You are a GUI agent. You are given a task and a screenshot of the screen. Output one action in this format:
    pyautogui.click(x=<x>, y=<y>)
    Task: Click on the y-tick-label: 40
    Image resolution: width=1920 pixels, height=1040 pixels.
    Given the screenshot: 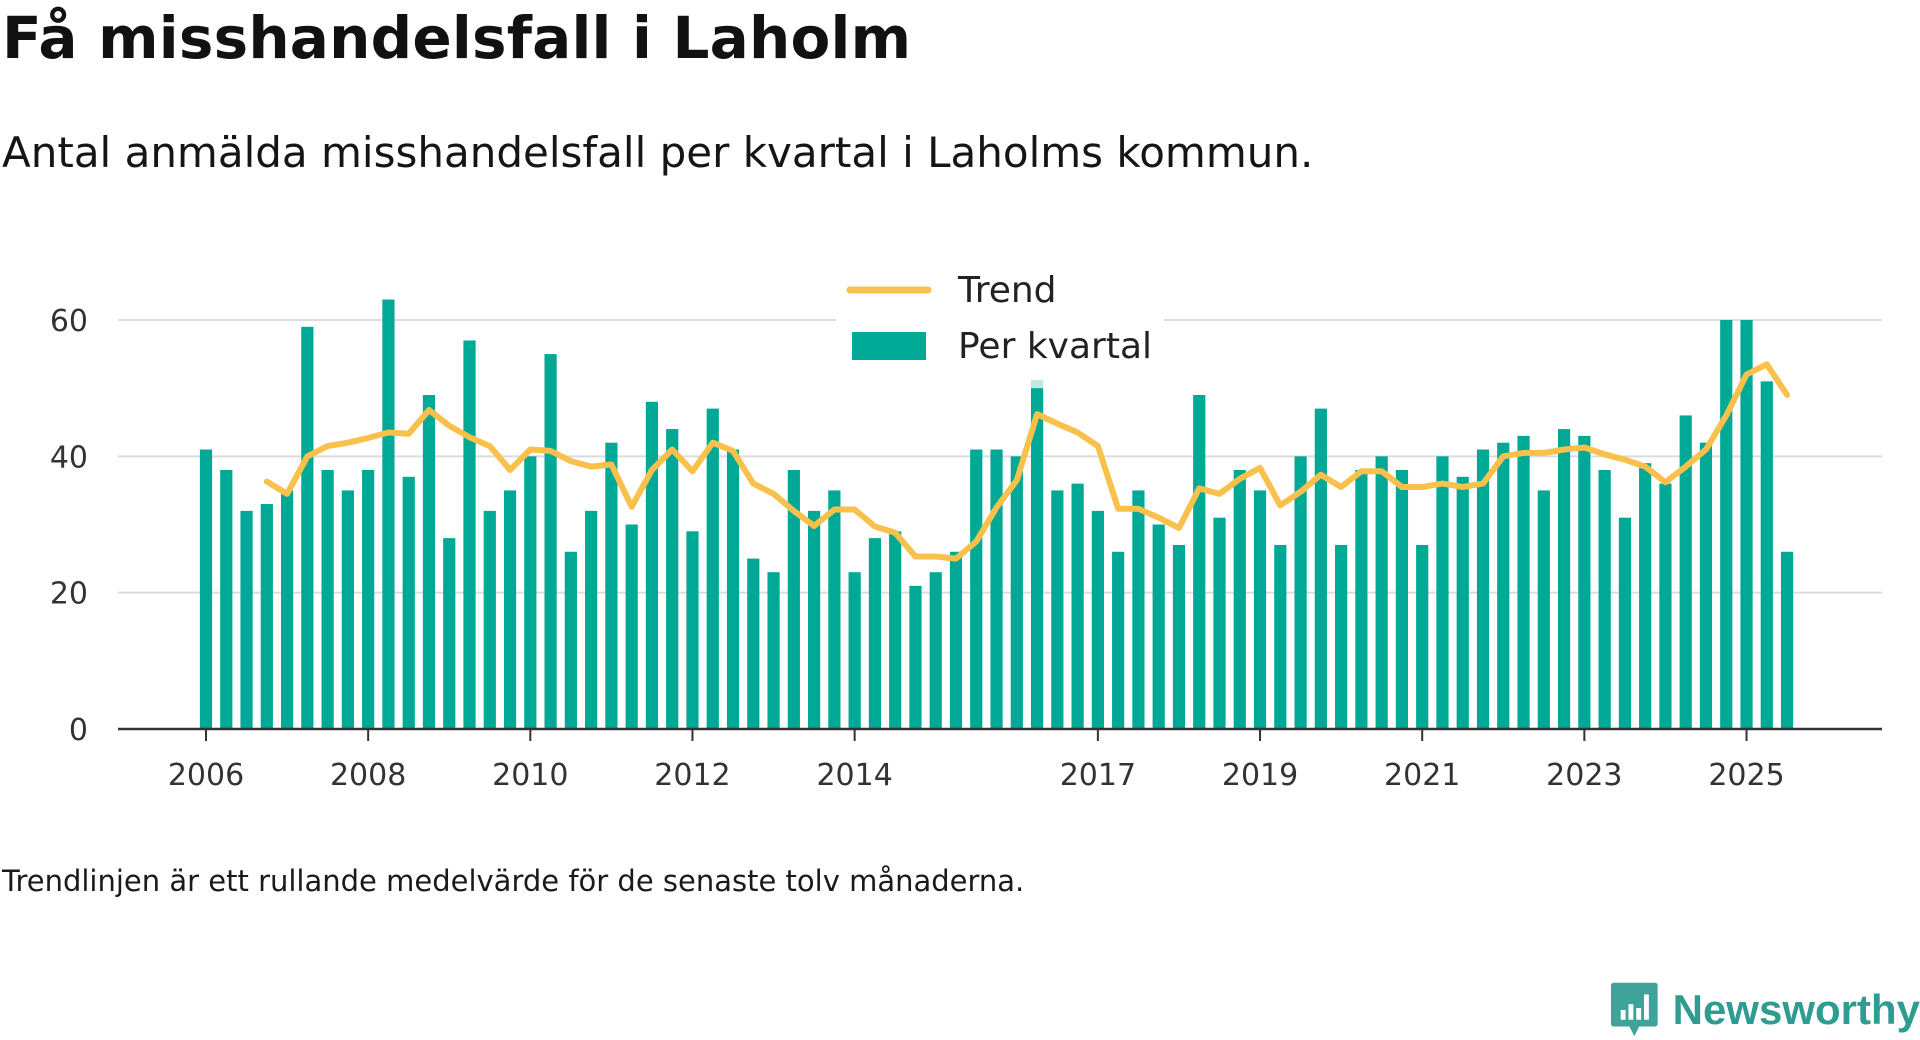 What is the action you would take?
    pyautogui.click(x=69, y=457)
    